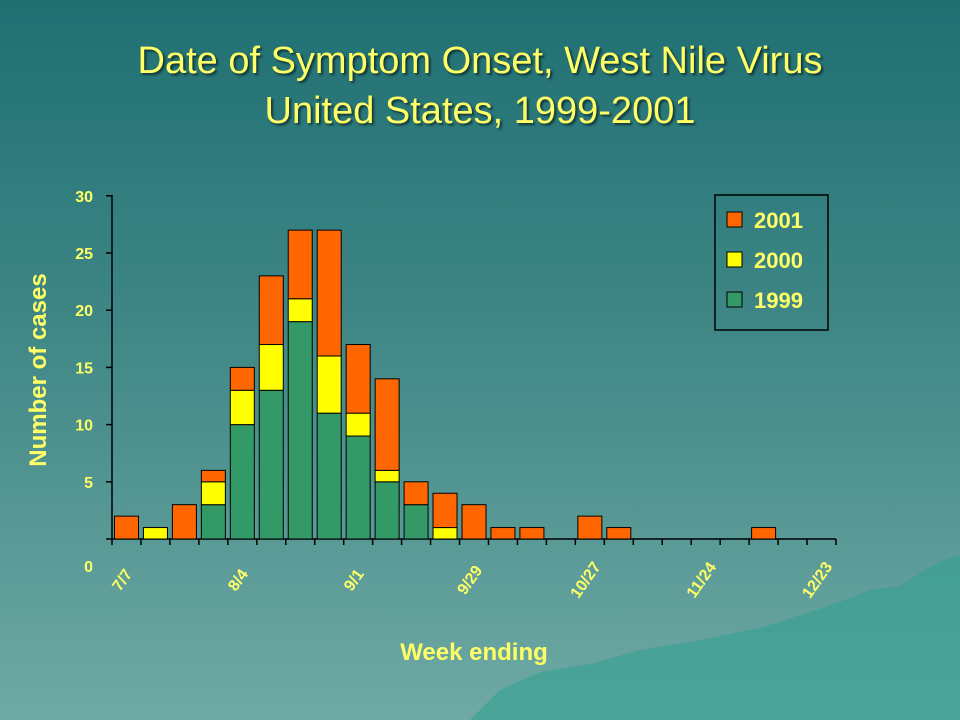 The width and height of the screenshot is (960, 720). I want to click on bar-2000-8/18, so click(300, 310).